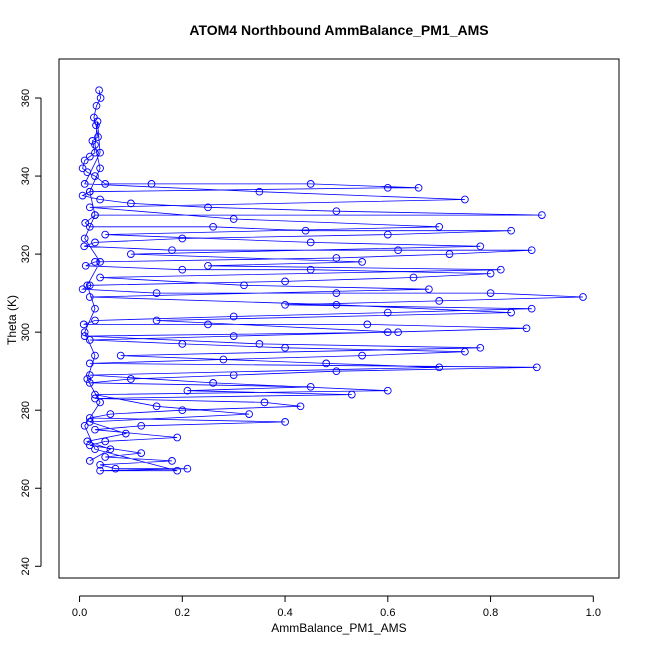 Image resolution: width=650 pixels, height=650 pixels. What do you see at coordinates (79, 613) in the screenshot?
I see `x-tick-label: 0.0` at bounding box center [79, 613].